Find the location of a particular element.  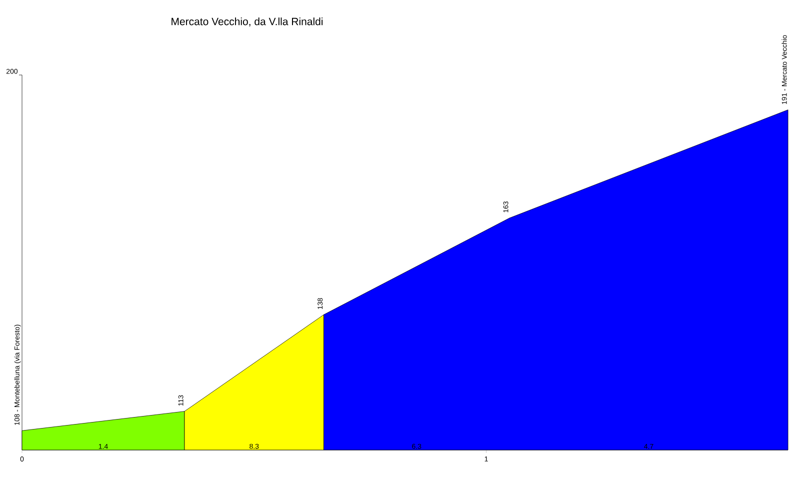

chart-title: Mercato Vecchio, da V.lla Rinaldi is located at coordinates (247, 22).